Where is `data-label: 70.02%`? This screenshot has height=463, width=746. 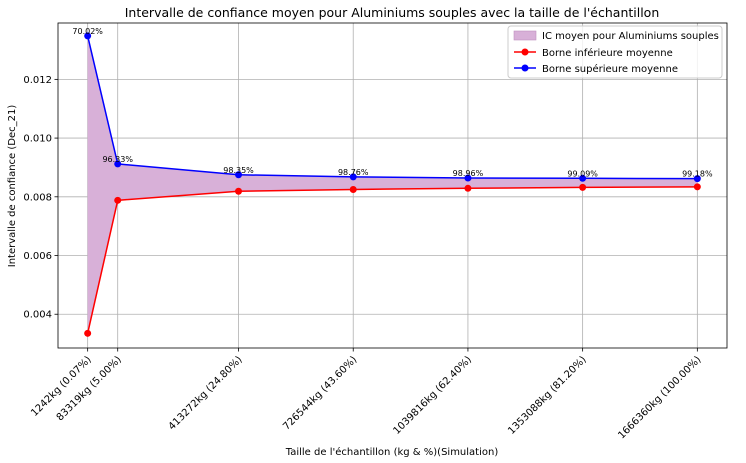 data-label: 70.02% is located at coordinates (87, 31).